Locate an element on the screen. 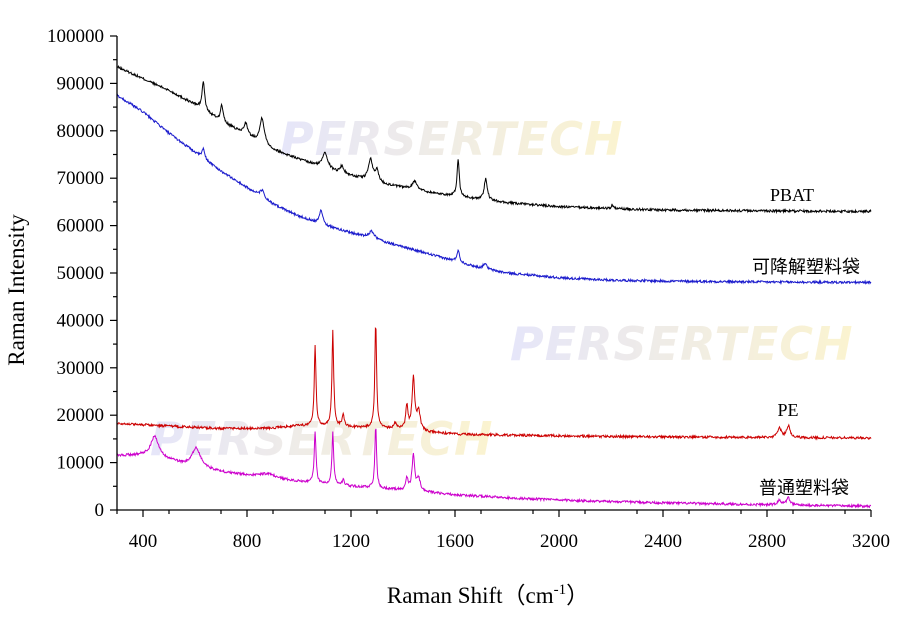 This screenshot has height=634, width=911. series-line-ordinary-bag is located at coordinates (494, 468).